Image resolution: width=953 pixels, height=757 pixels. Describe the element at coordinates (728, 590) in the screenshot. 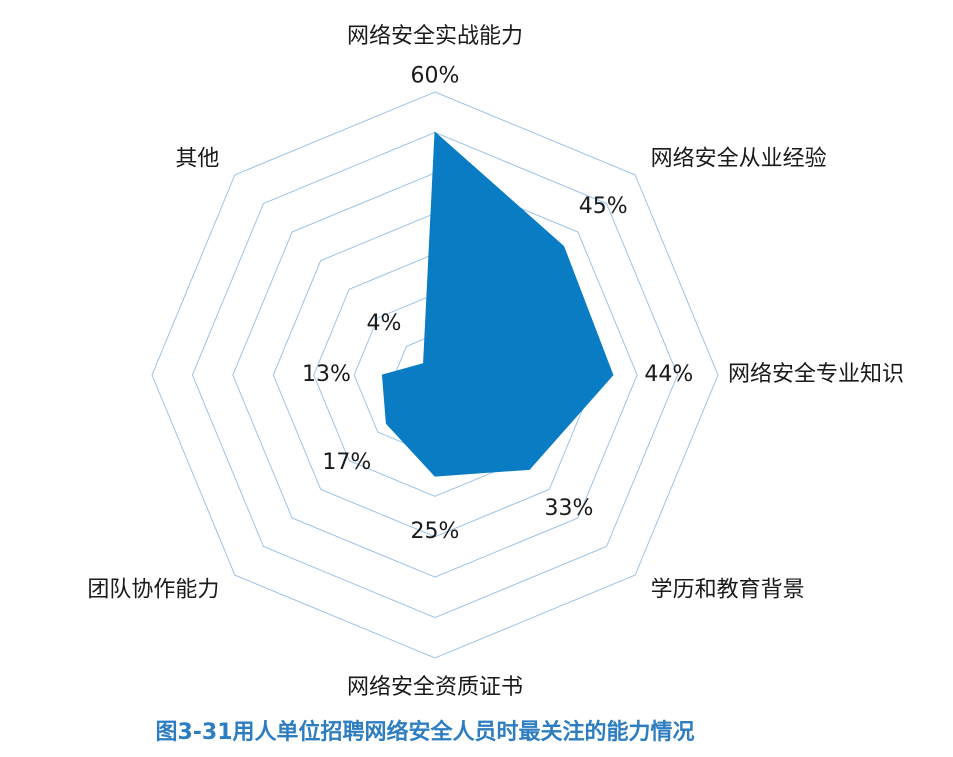

I see `category-label: 学历和教育背景` at that location.